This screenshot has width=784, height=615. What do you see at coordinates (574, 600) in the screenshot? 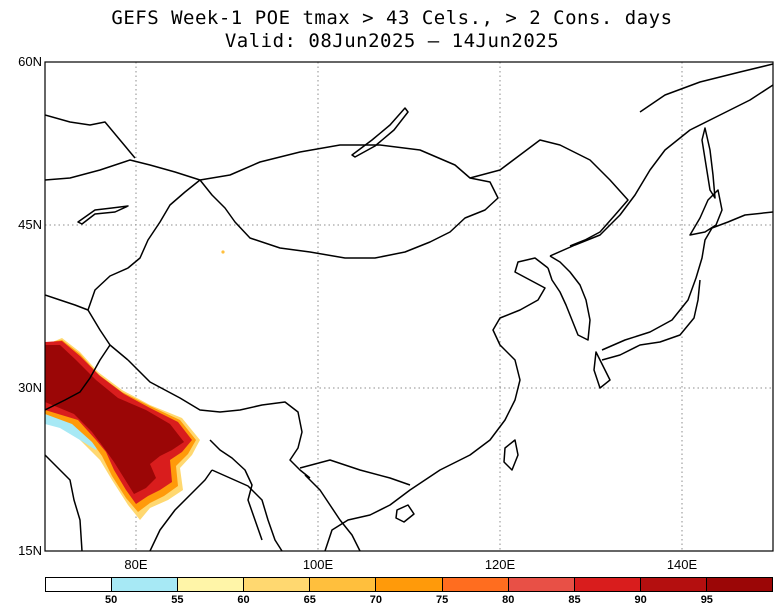
I see `legend-label: 85` at bounding box center [574, 600].